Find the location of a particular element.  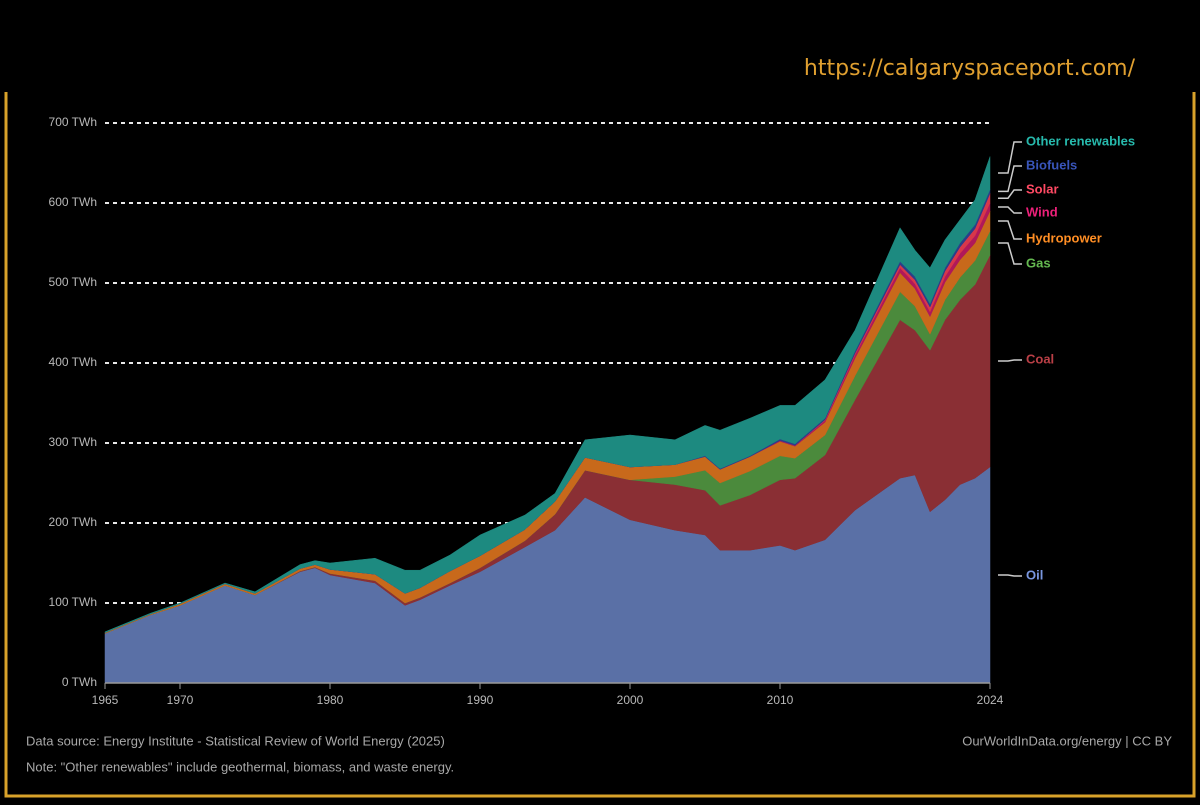

x-tick-label: 2024 is located at coordinates (990, 700).